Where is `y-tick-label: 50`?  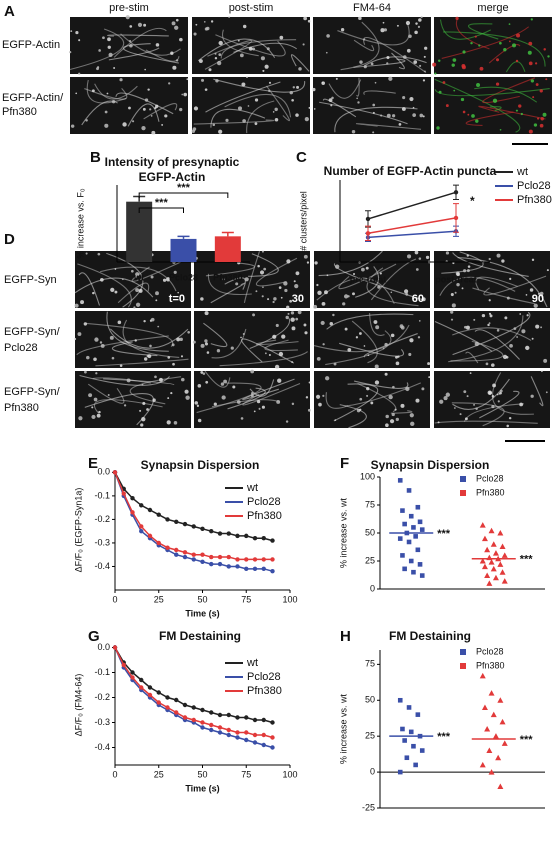 y-tick-label: 50 is located at coordinates (370, 700).